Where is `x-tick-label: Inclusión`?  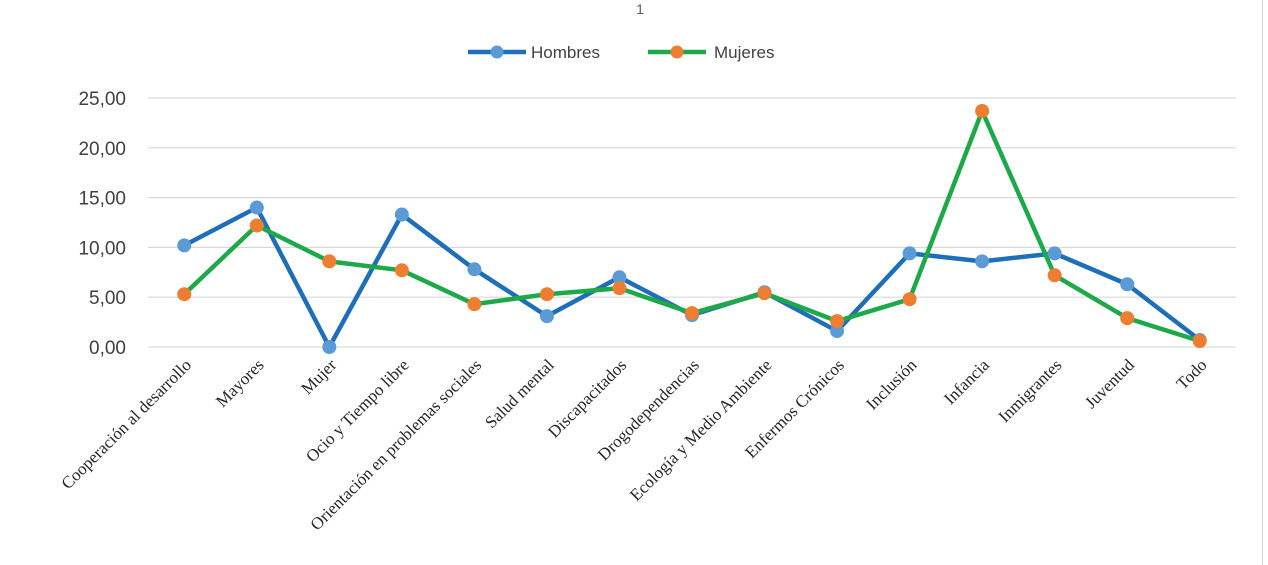 x-tick-label: Inclusión is located at coordinates (891, 384).